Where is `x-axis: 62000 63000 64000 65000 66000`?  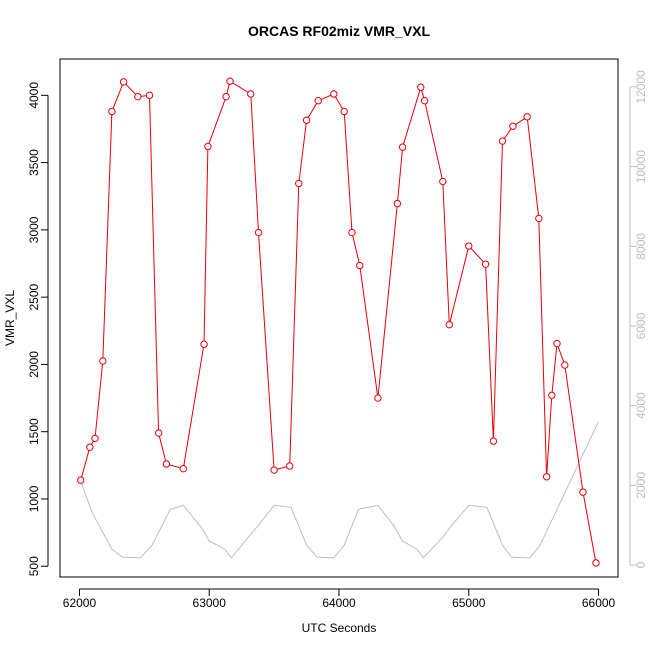 x-axis: 62000 63000 64000 65000 66000 is located at coordinates (339, 599).